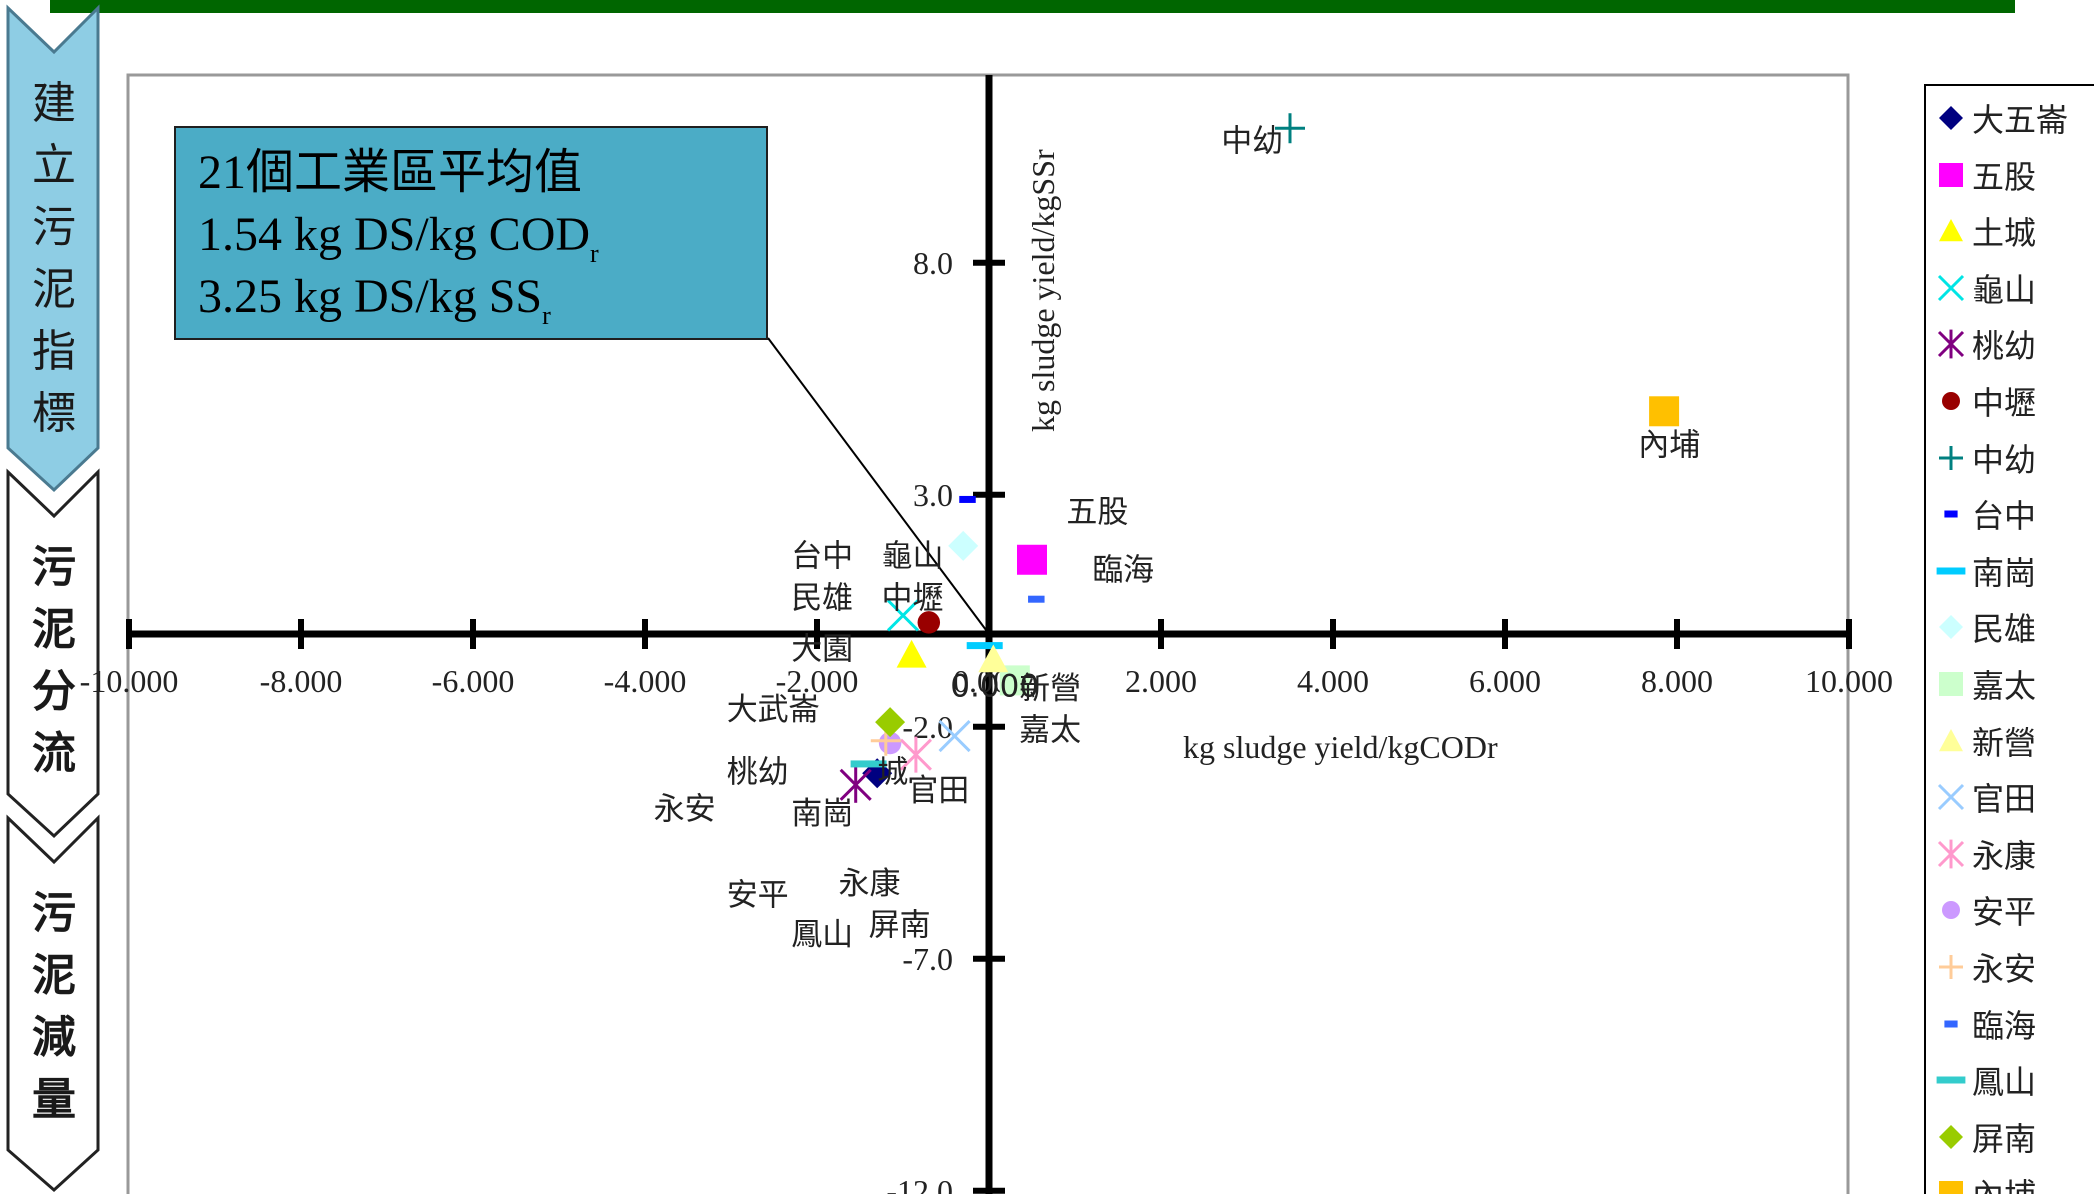 The height and width of the screenshot is (1194, 2094). Describe the element at coordinates (2004, 1182) in the screenshot. I see `legend-label: 內埔` at that location.